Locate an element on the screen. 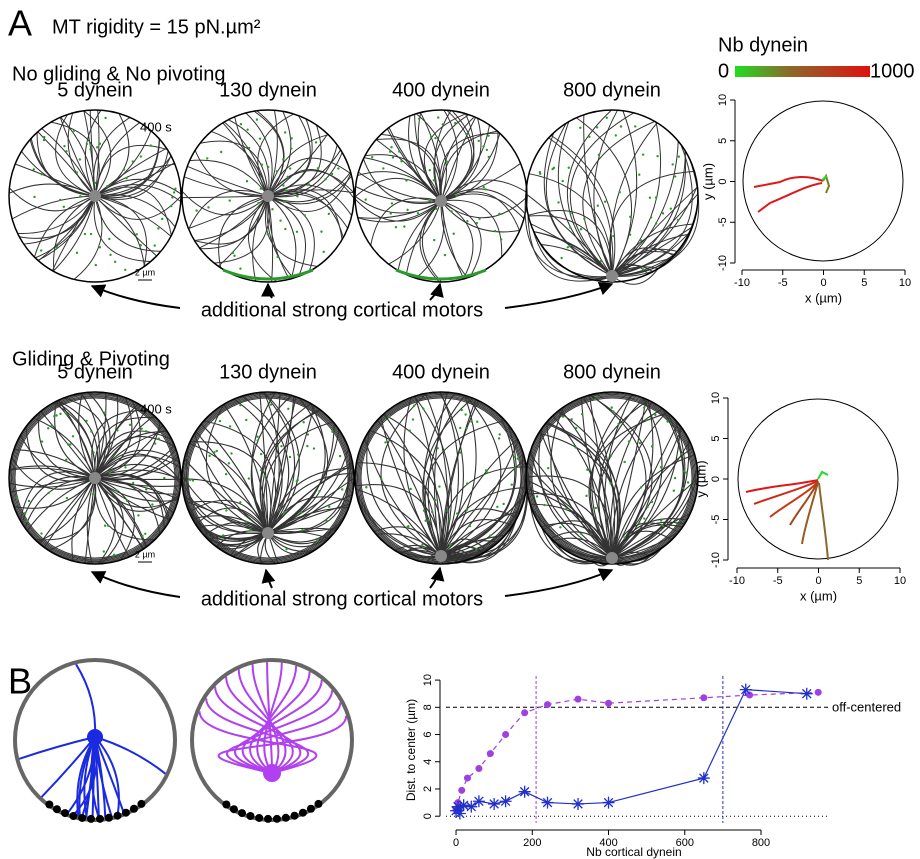  y-tick-label: 0 is located at coordinates (723, 181).